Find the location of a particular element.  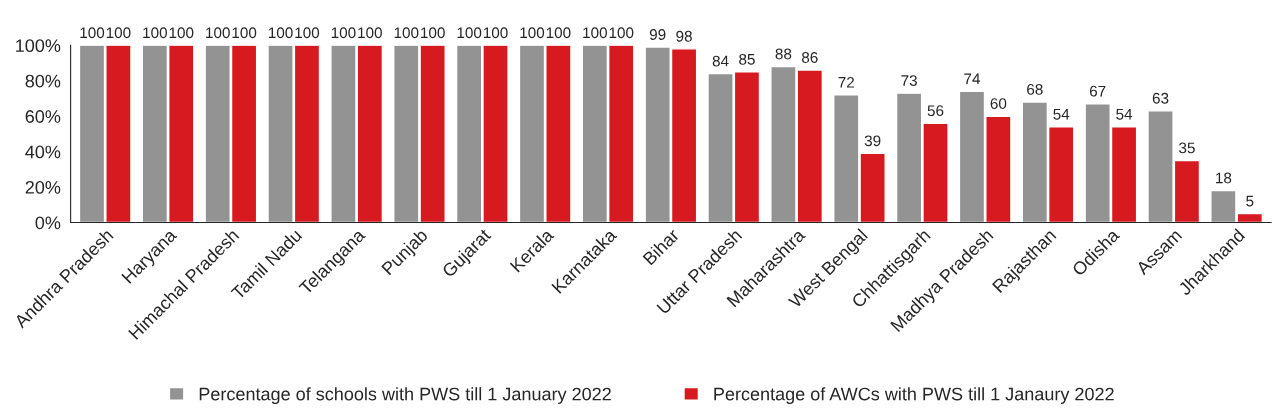

y-tick-label: 0% is located at coordinates (48, 223).